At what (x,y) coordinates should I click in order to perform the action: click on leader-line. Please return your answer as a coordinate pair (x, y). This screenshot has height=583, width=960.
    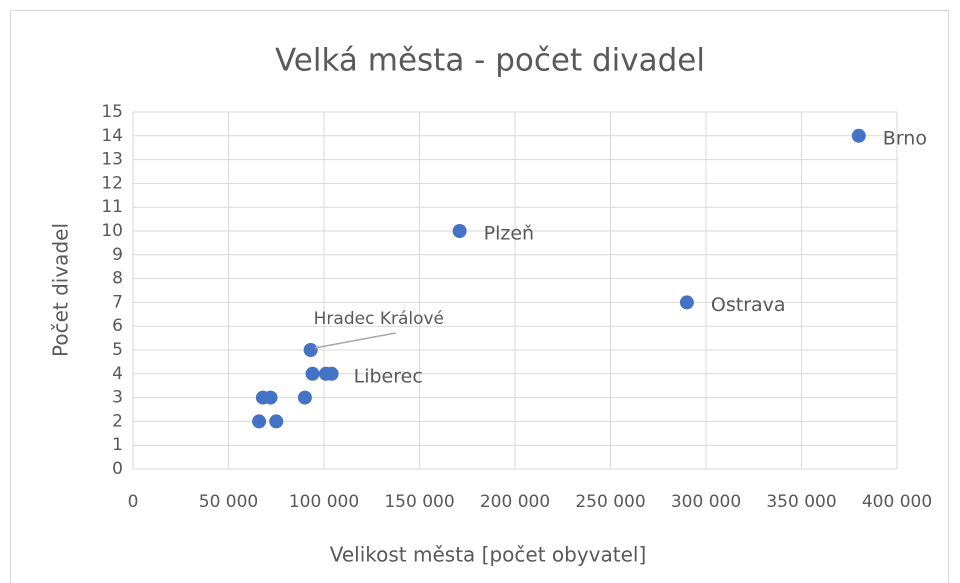
    Looking at the image, I should click on (355, 340).